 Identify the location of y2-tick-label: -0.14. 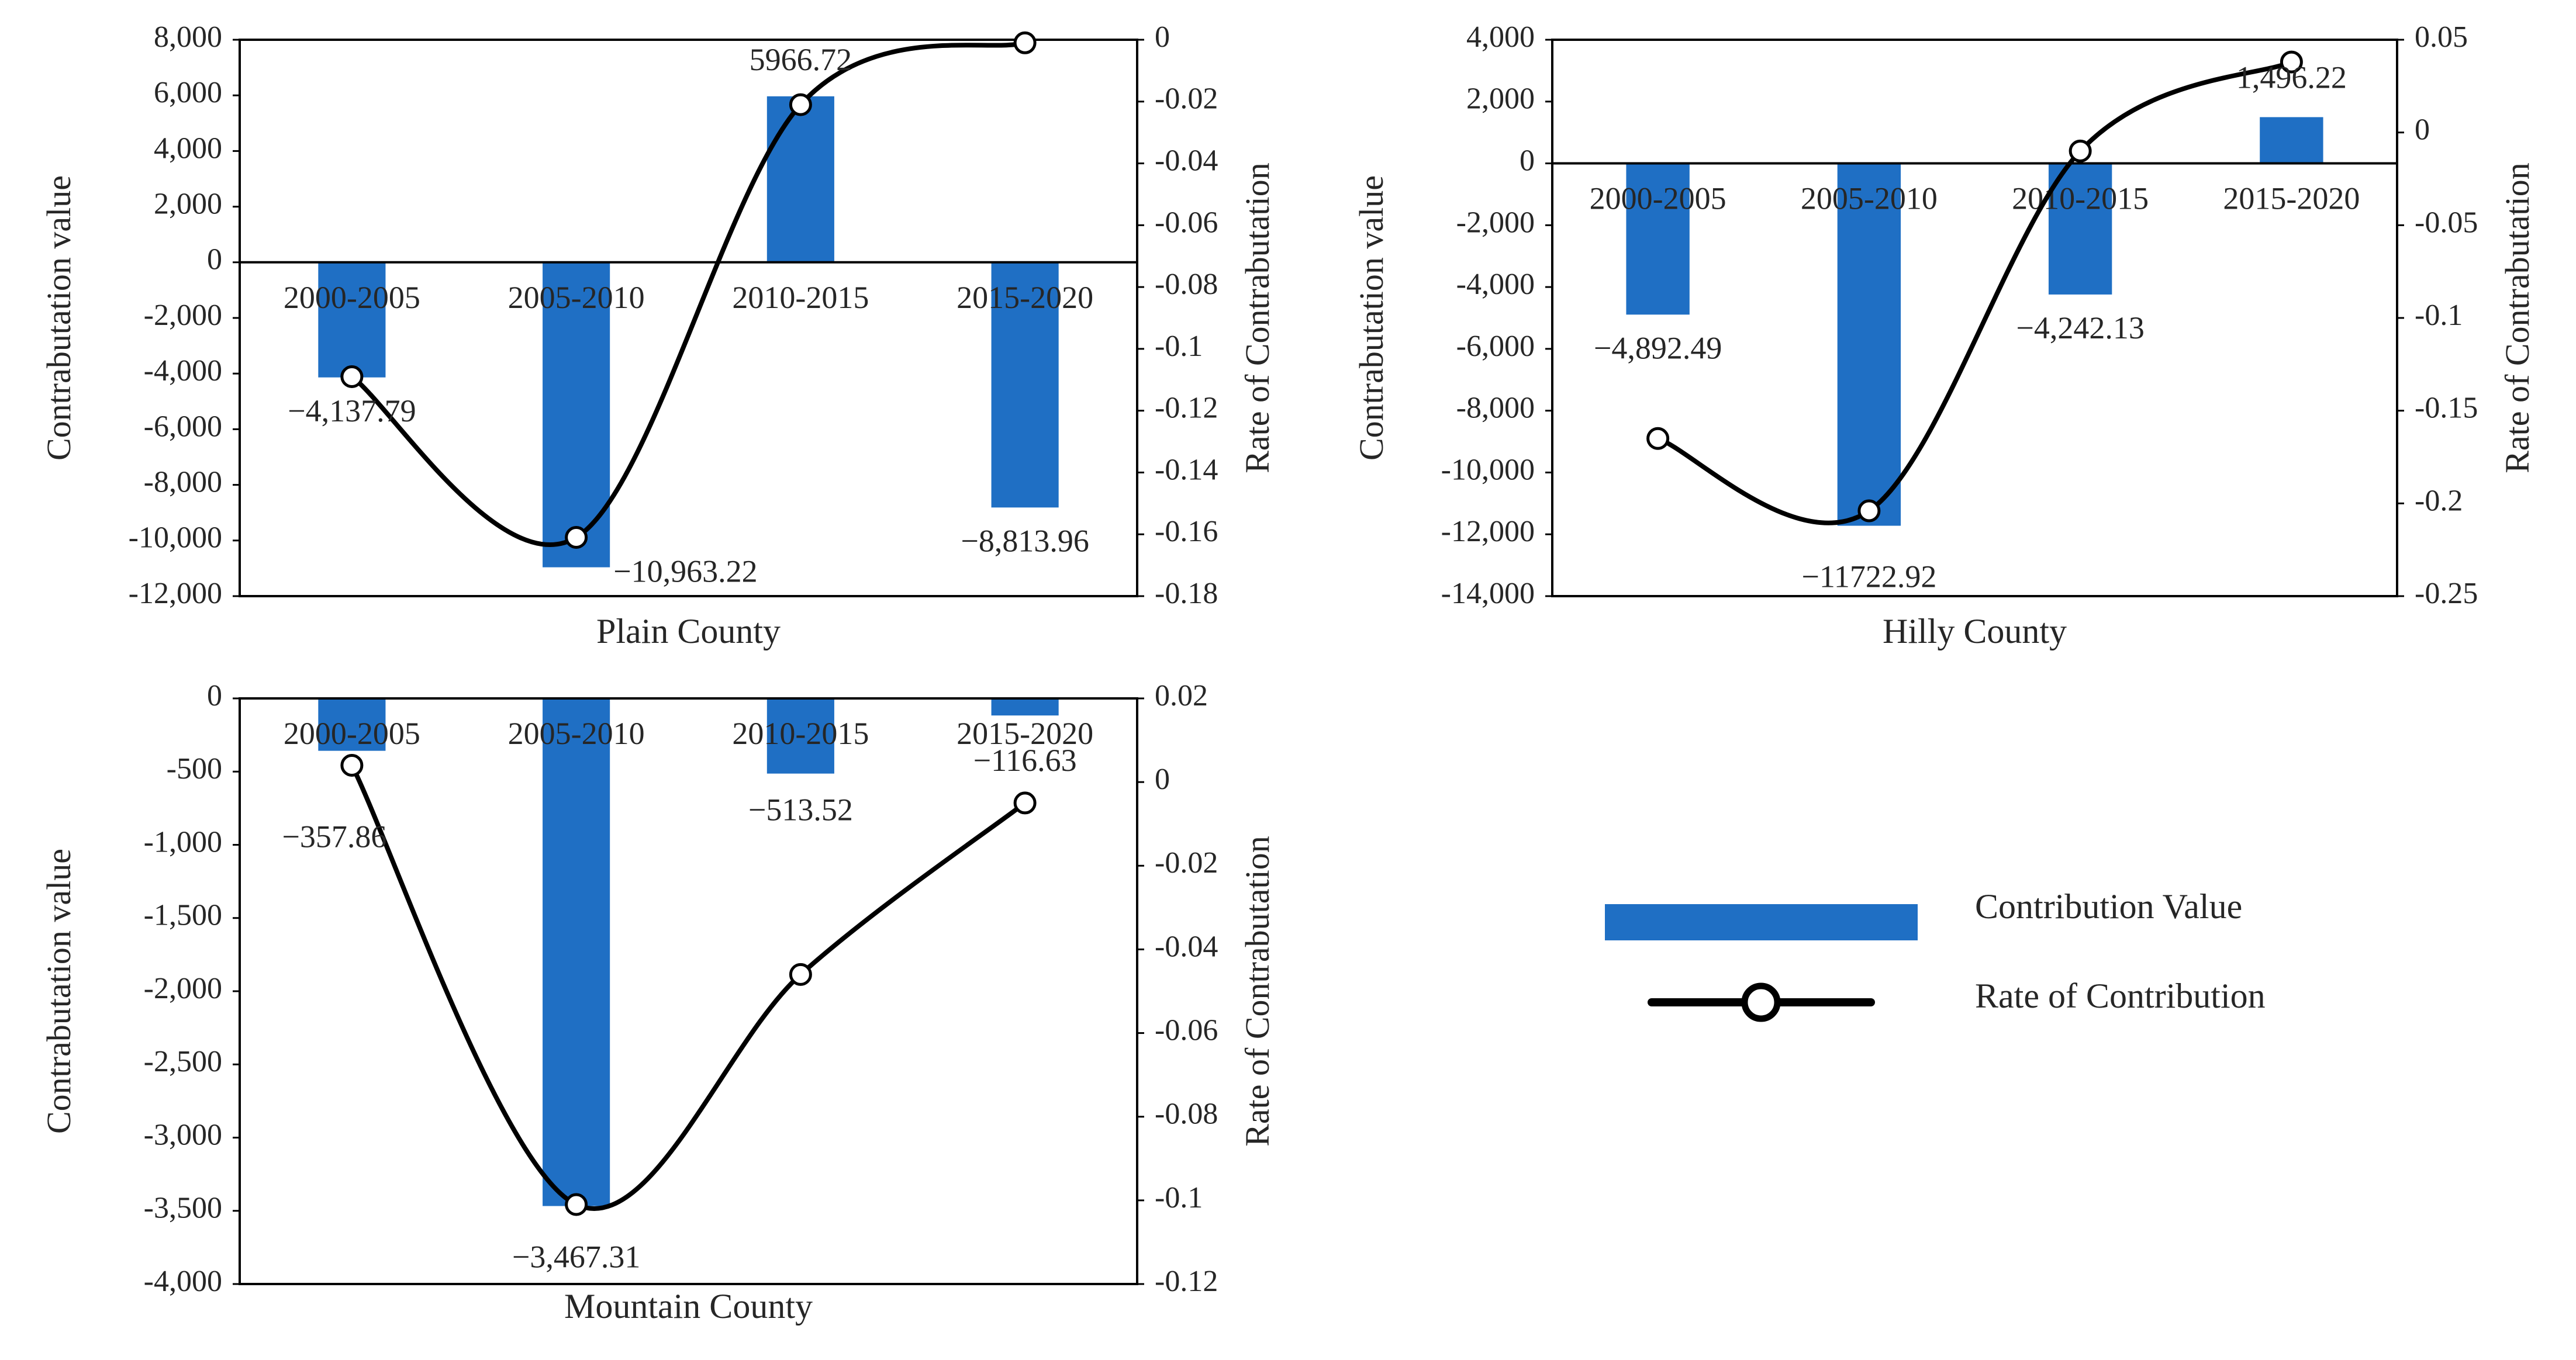
(1186, 469).